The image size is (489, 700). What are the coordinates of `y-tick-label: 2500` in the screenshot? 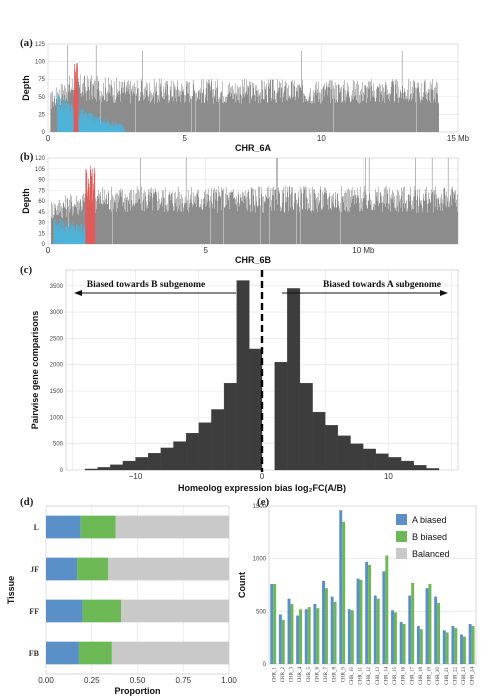 It's located at (57, 339).